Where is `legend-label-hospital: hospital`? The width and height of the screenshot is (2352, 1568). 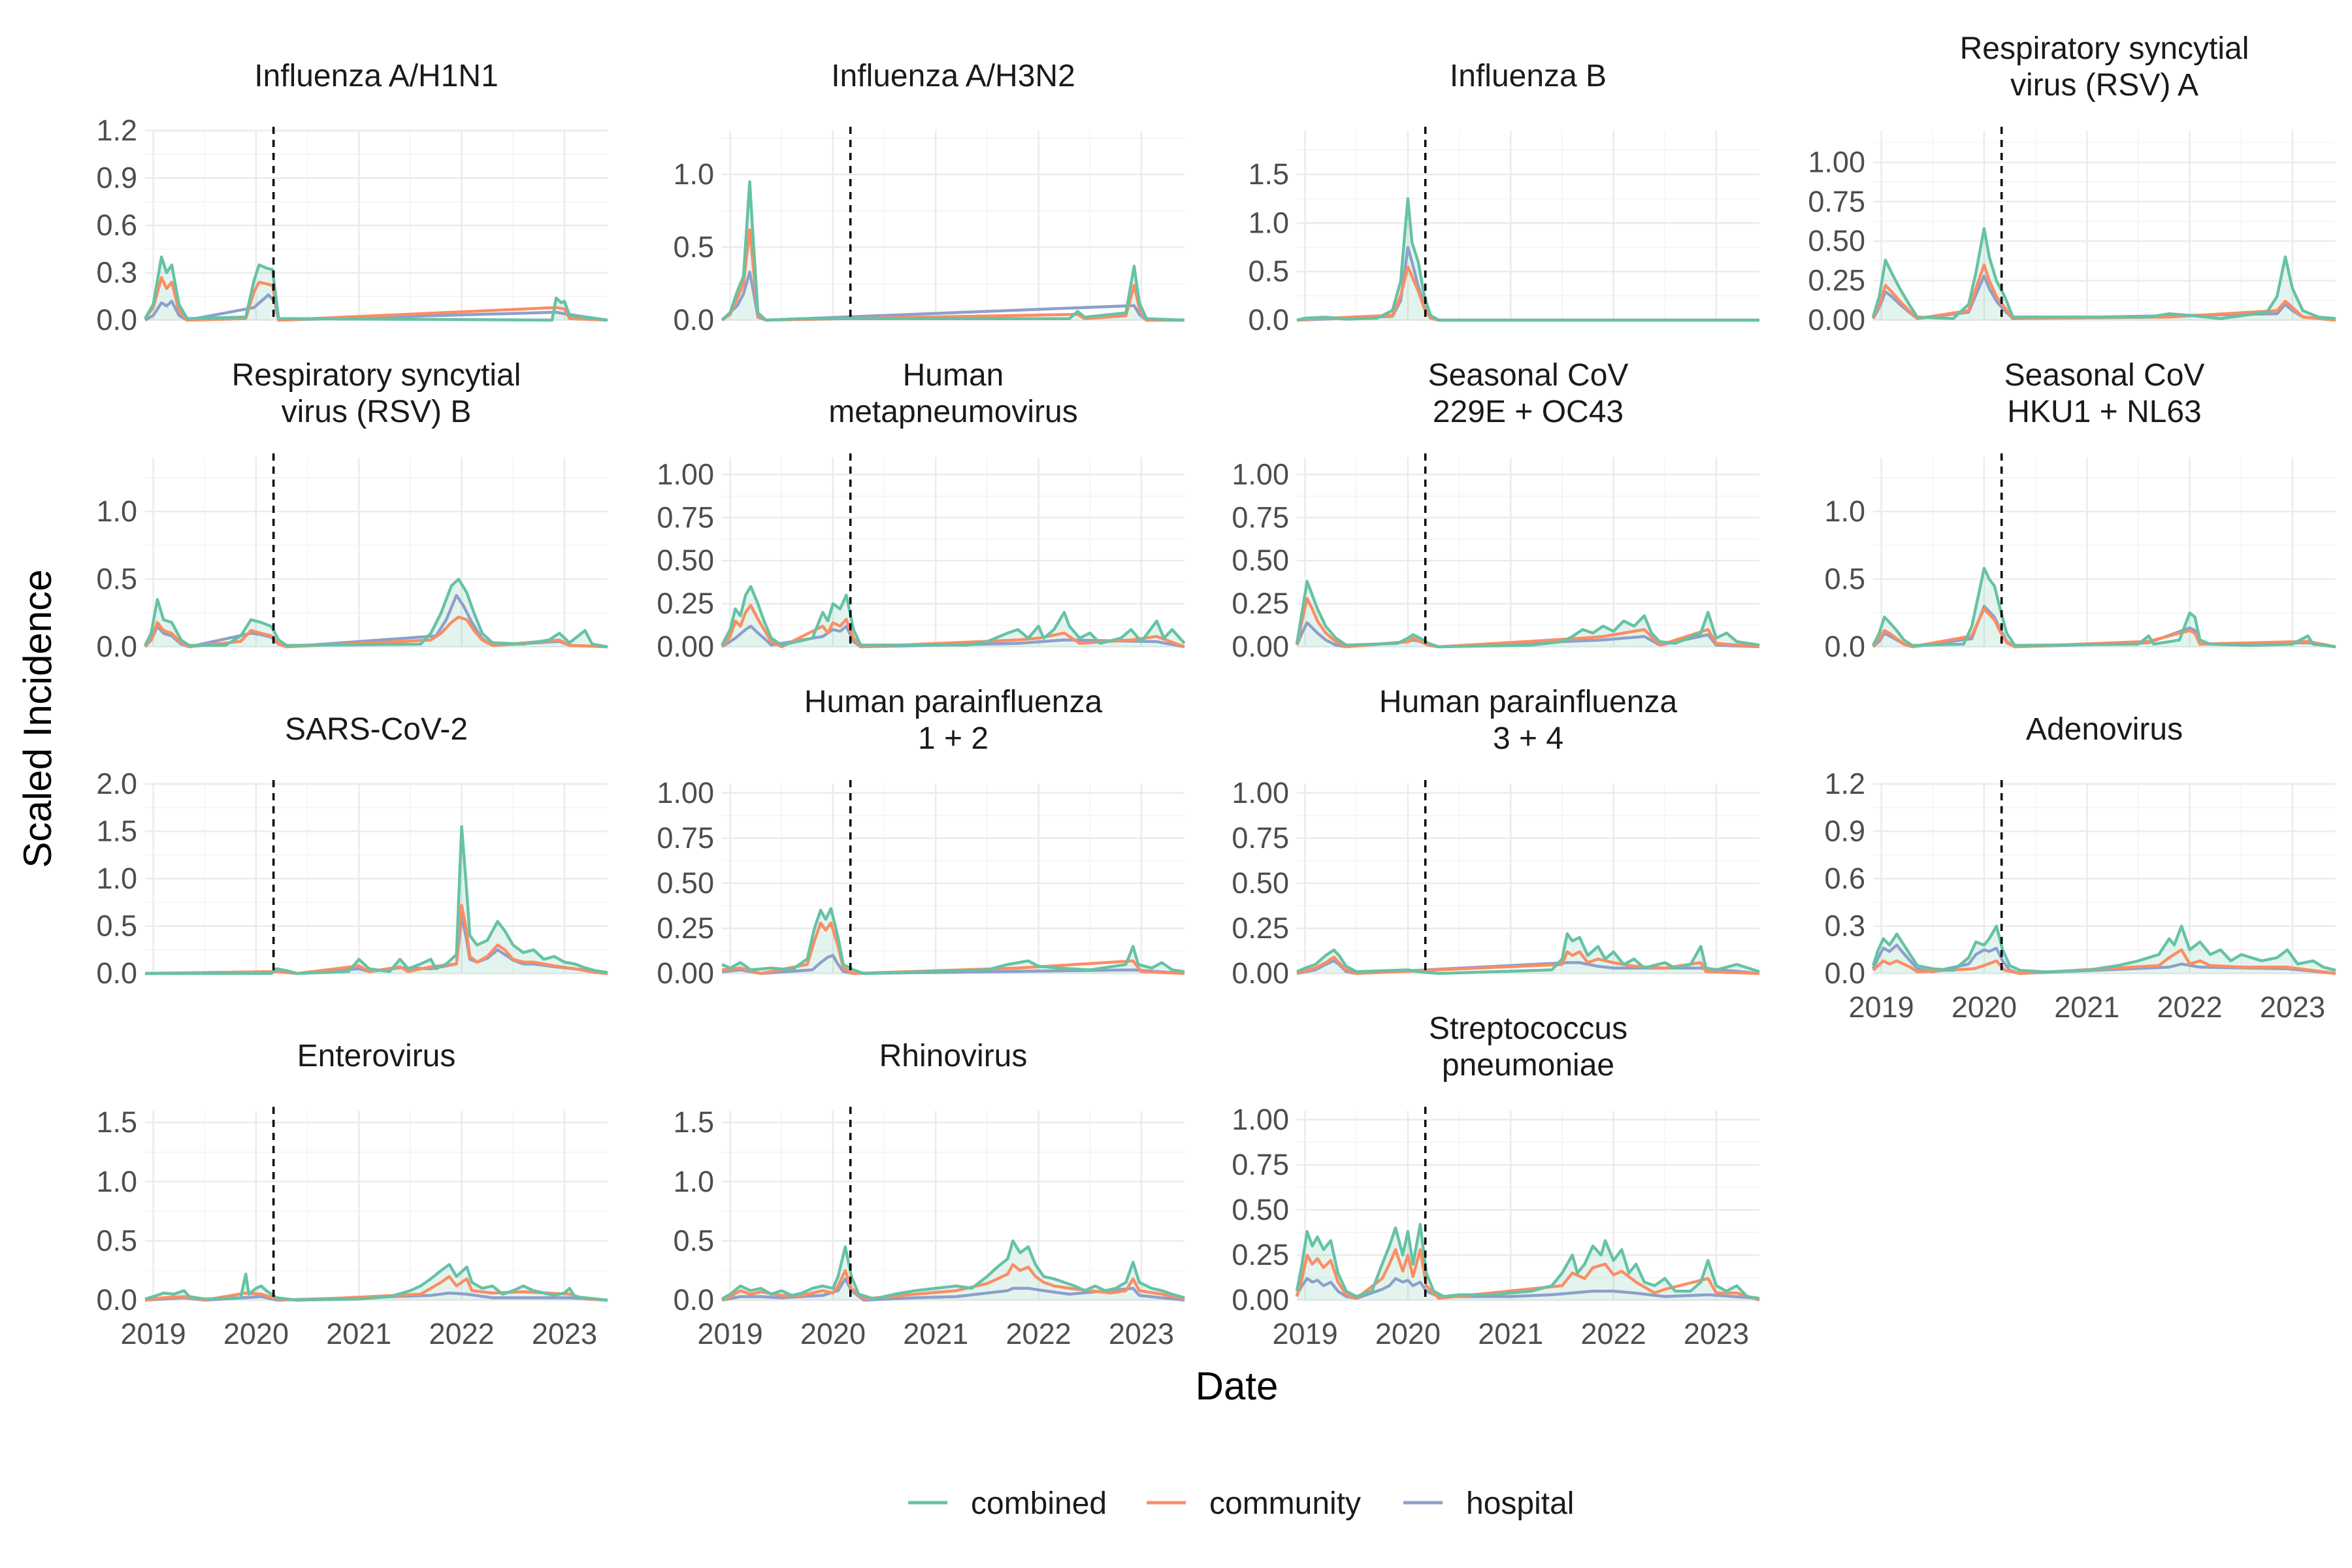 legend-label-hospital: hospital is located at coordinates (1520, 1503).